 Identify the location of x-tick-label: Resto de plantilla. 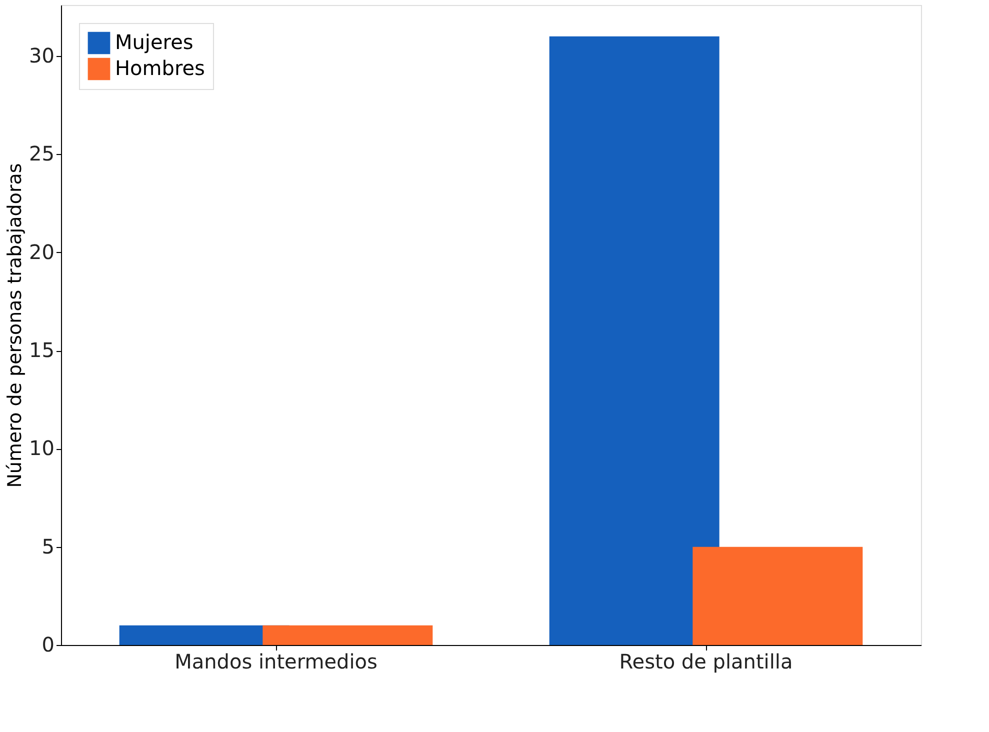
(706, 662).